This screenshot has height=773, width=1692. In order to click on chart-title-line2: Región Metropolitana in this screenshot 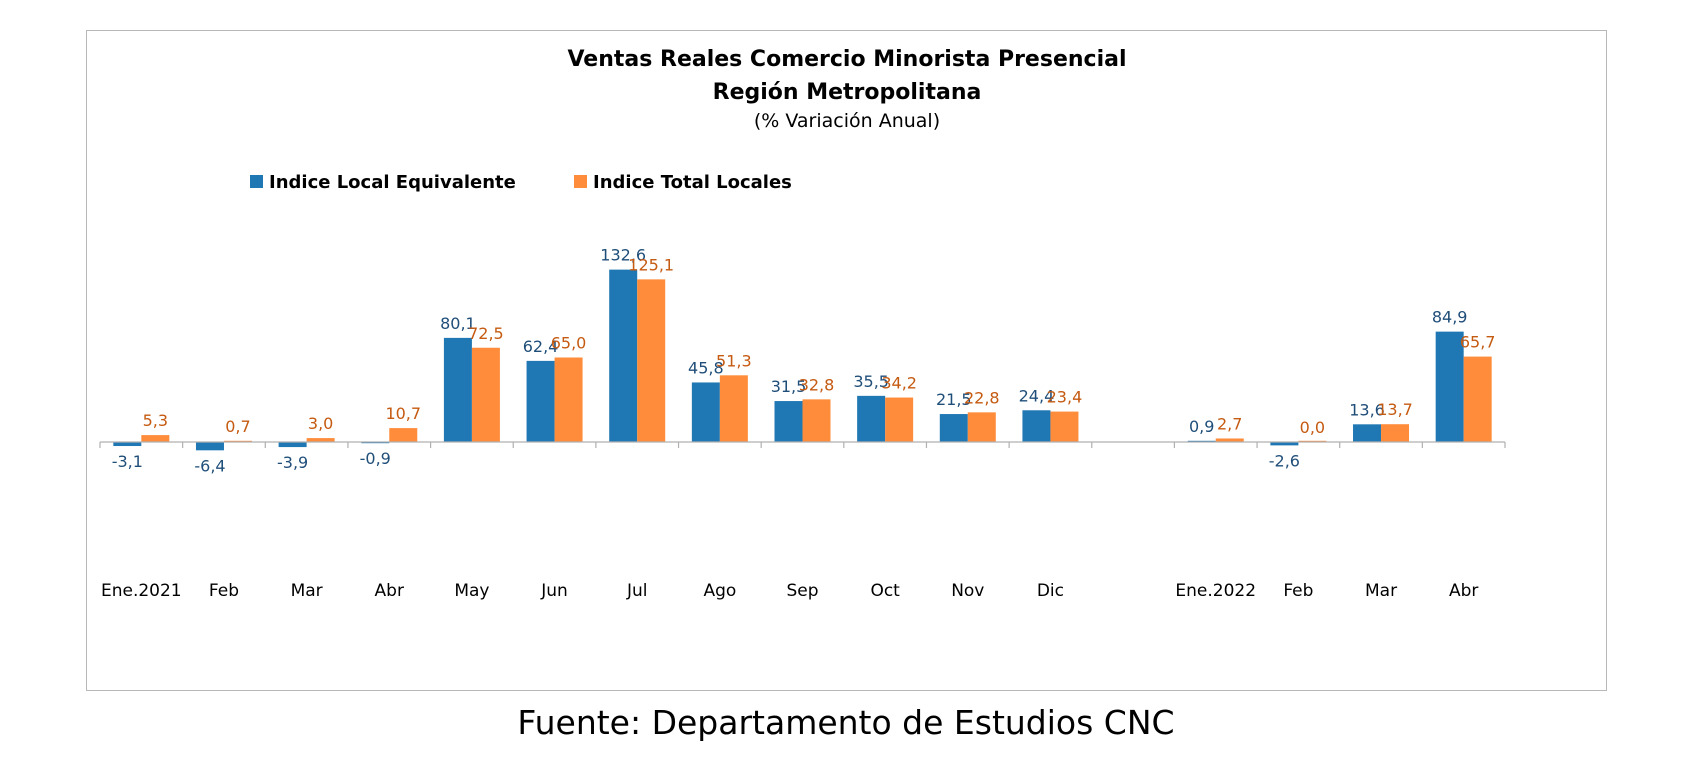, I will do `click(847, 92)`.